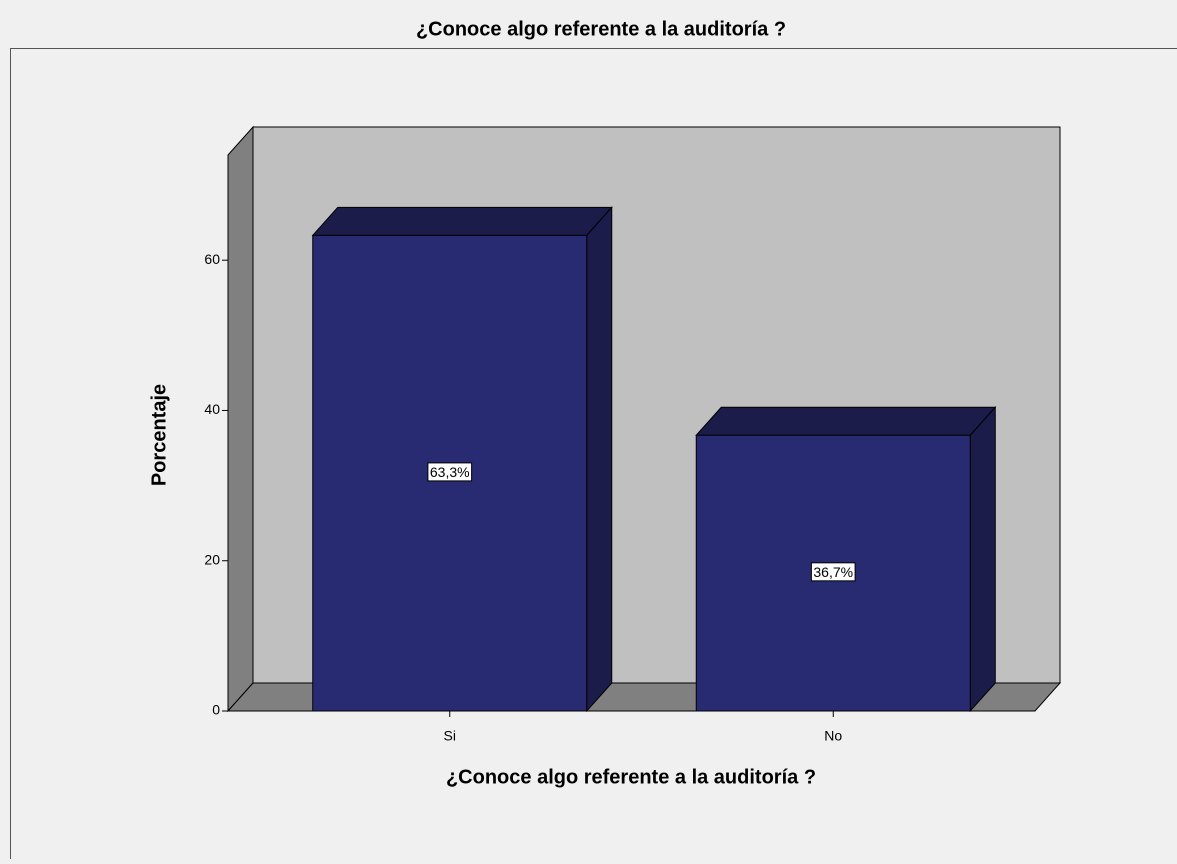 Image resolution: width=1177 pixels, height=864 pixels. Describe the element at coordinates (601, 29) in the screenshot. I see `chart-title: ¿Conoce algo referente a la auditoría ?` at that location.